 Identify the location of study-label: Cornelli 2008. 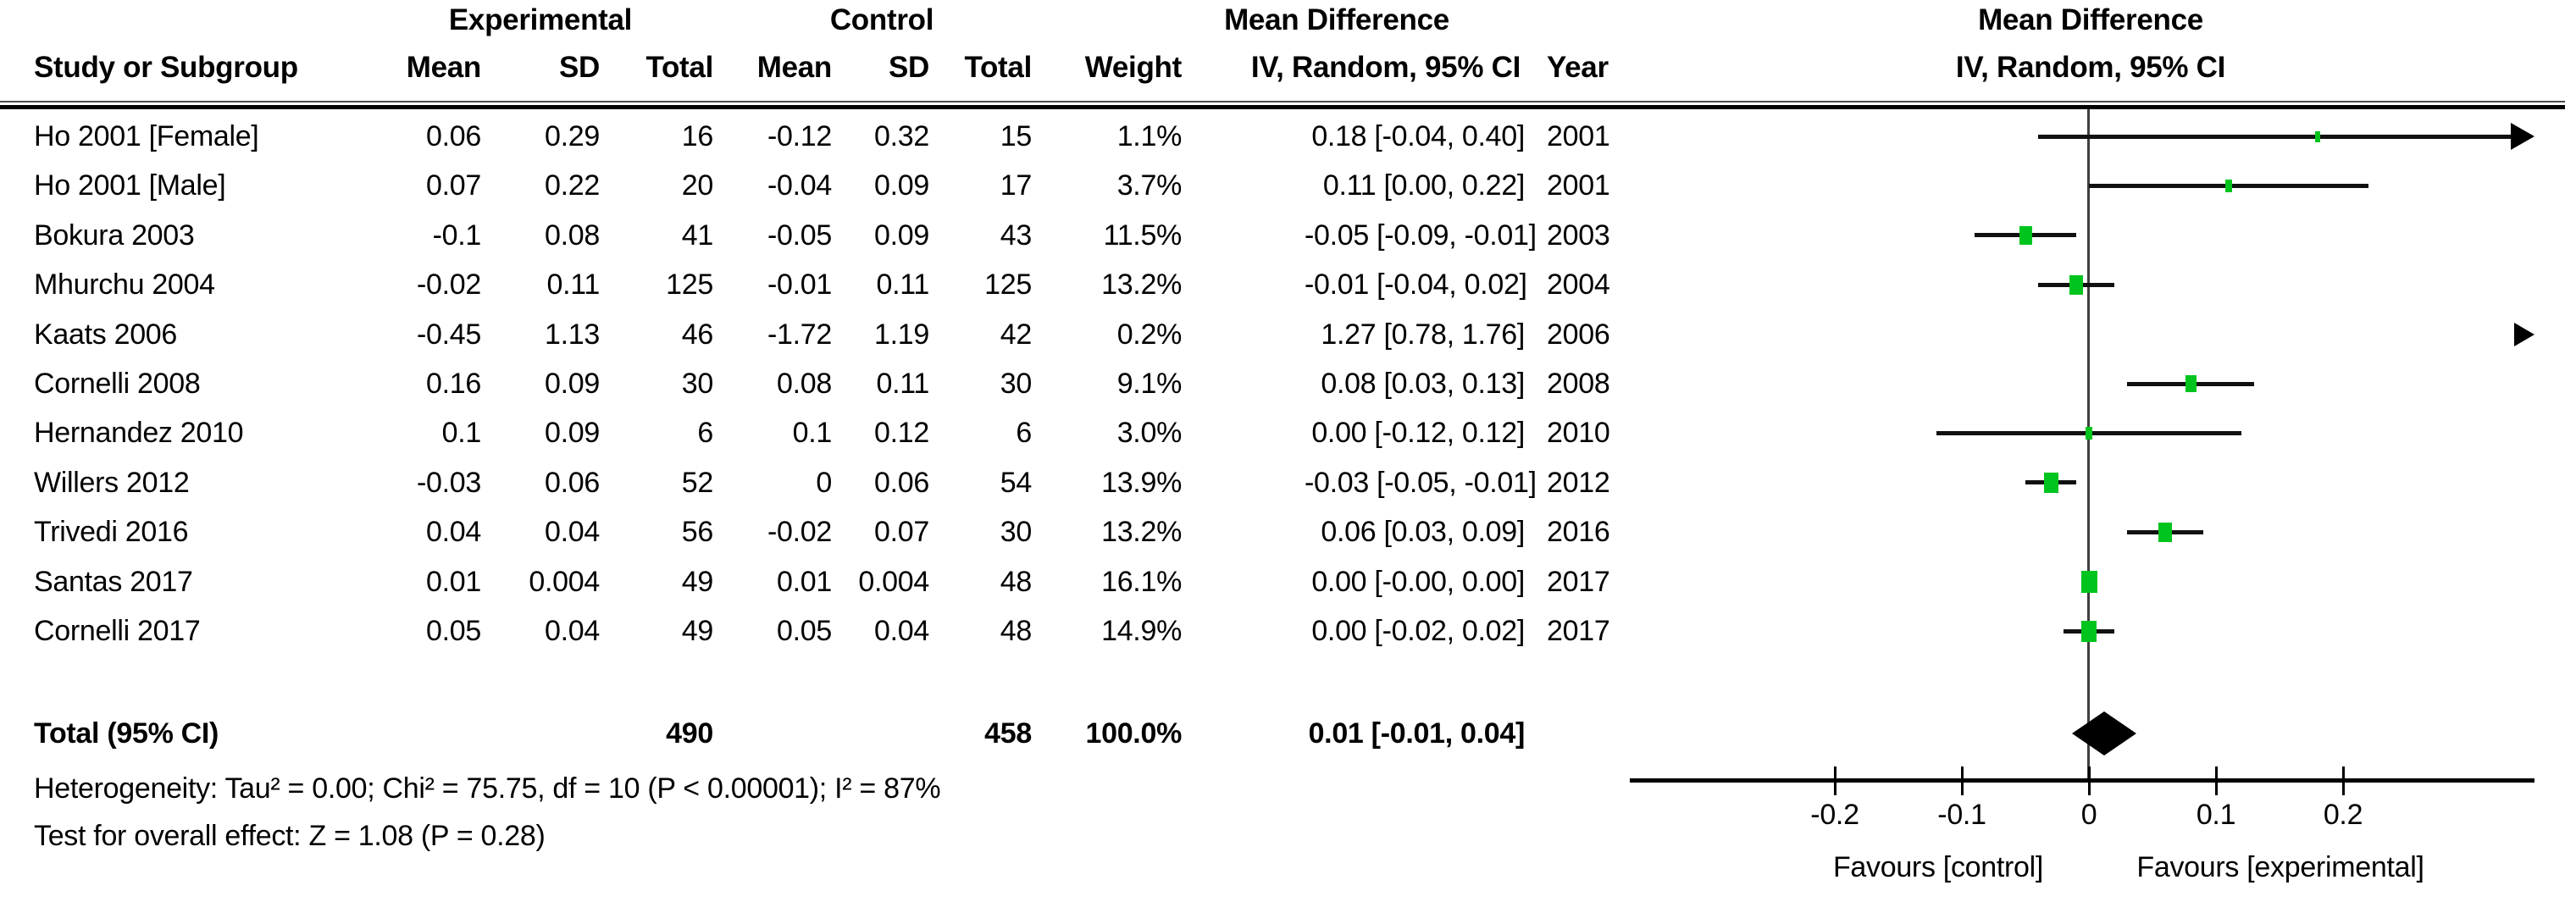
(117, 384).